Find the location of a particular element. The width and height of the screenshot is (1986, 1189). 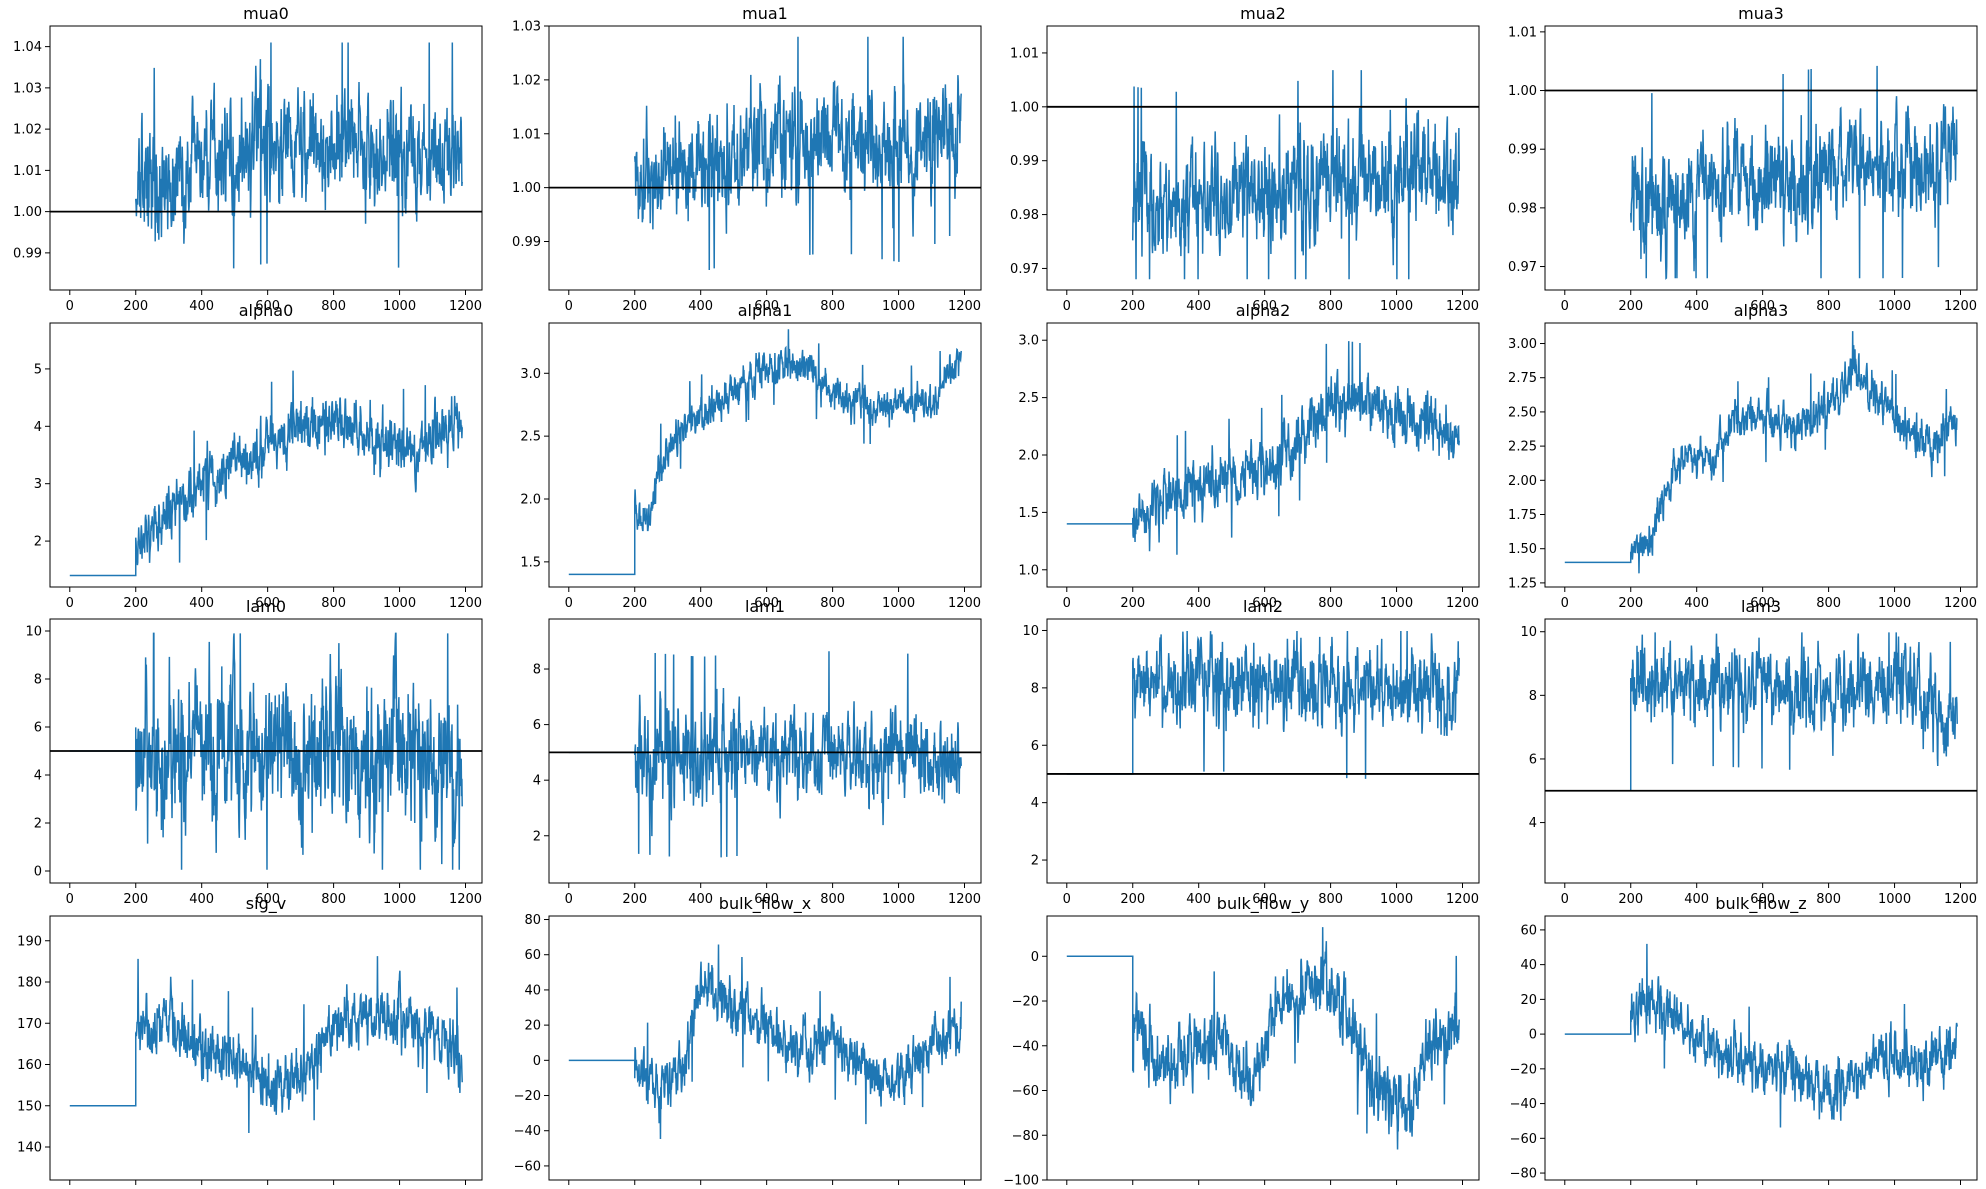

panel-title: bulk_flow_z is located at coordinates (1760, 904).